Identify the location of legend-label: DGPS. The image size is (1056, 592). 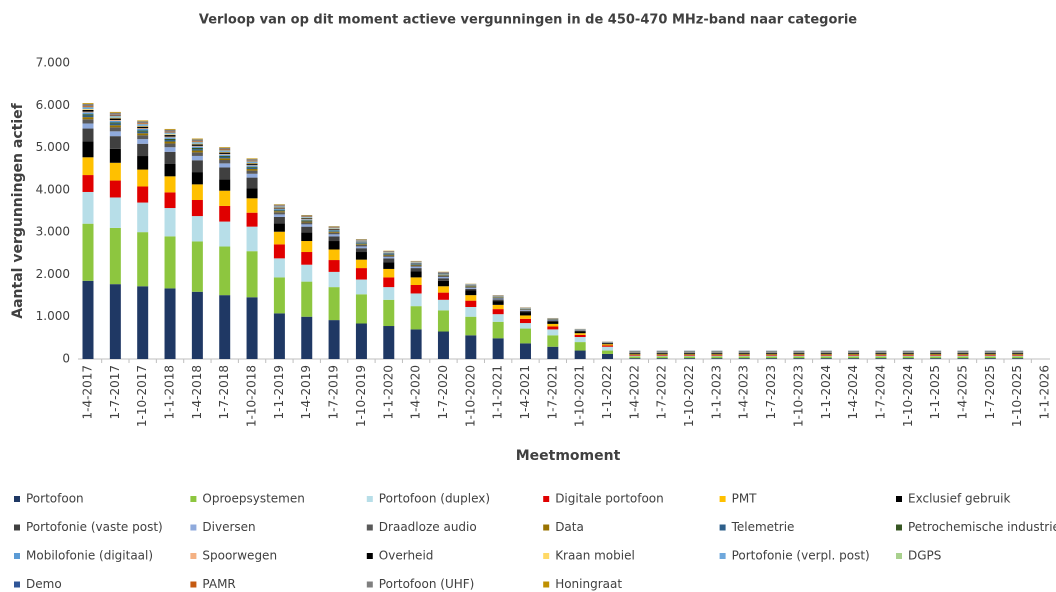
(924, 556).